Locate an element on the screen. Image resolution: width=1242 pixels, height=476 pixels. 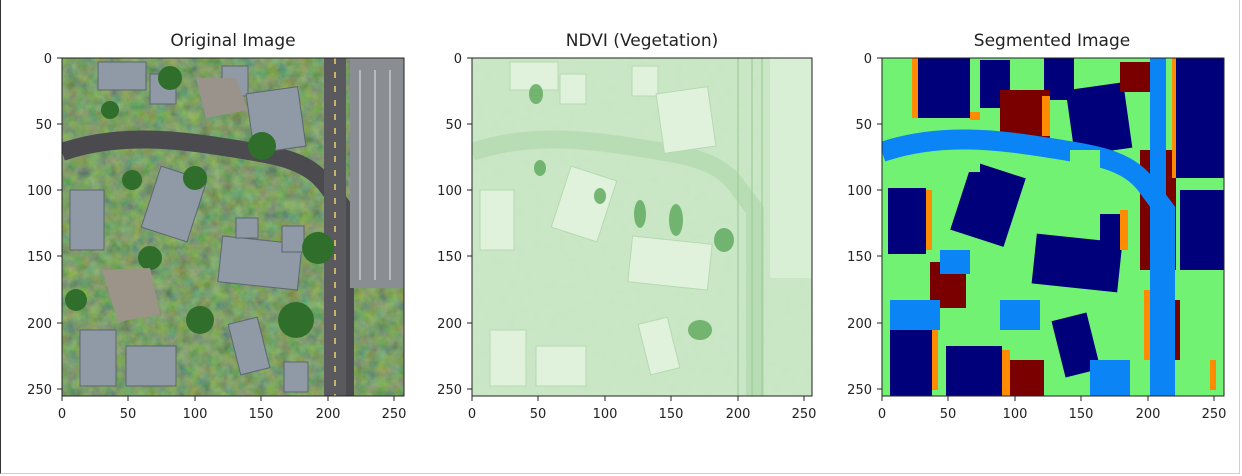
panel-title: Original Image is located at coordinates (232, 41).